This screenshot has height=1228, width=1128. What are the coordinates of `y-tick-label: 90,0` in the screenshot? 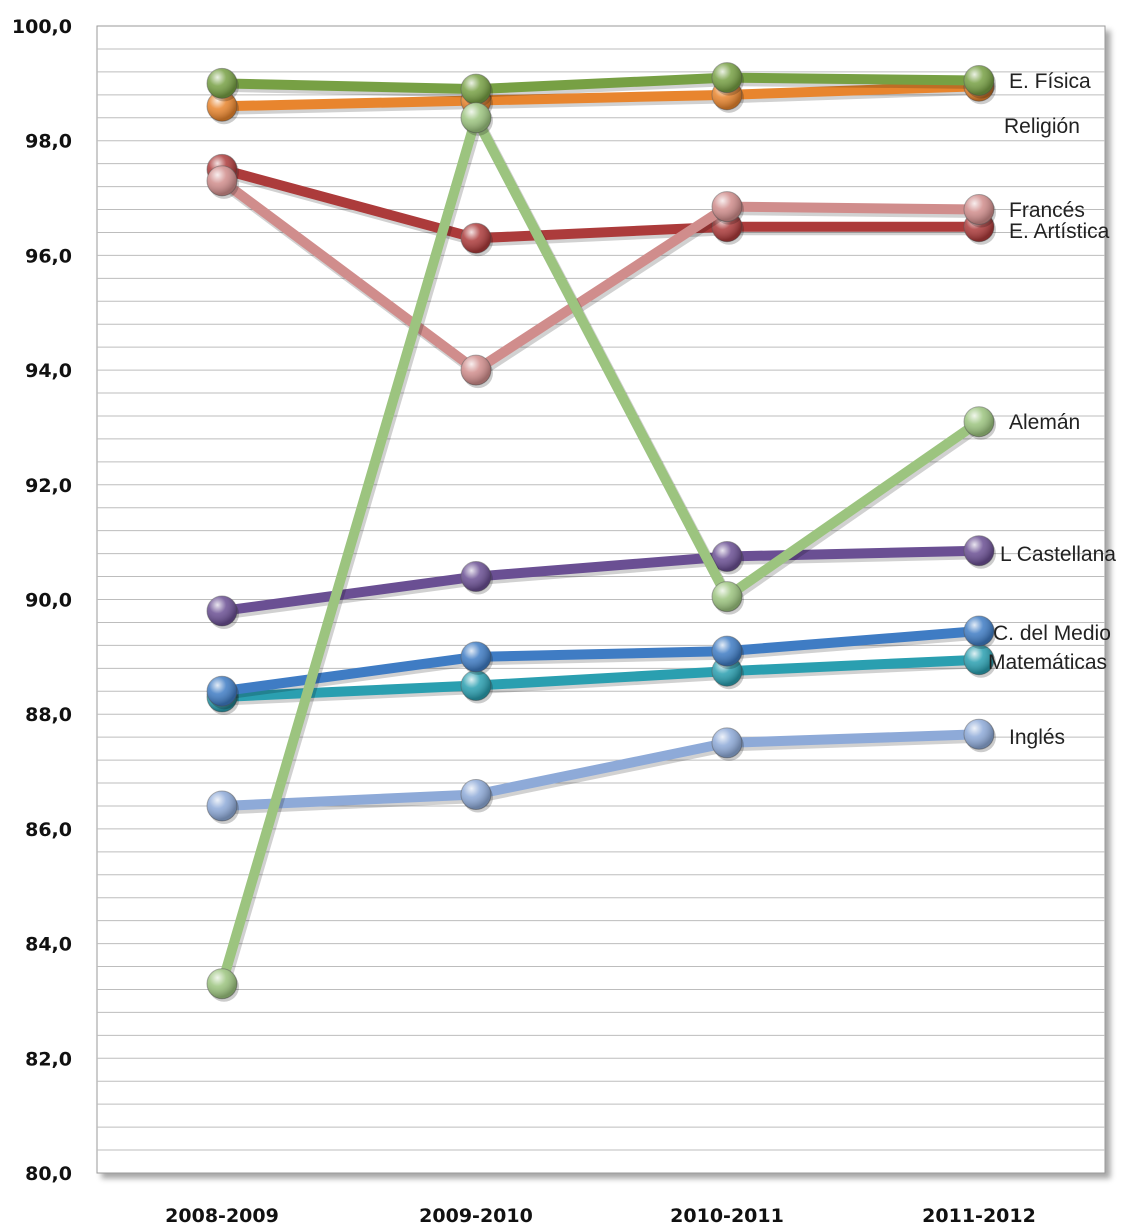 It's located at (48, 601).